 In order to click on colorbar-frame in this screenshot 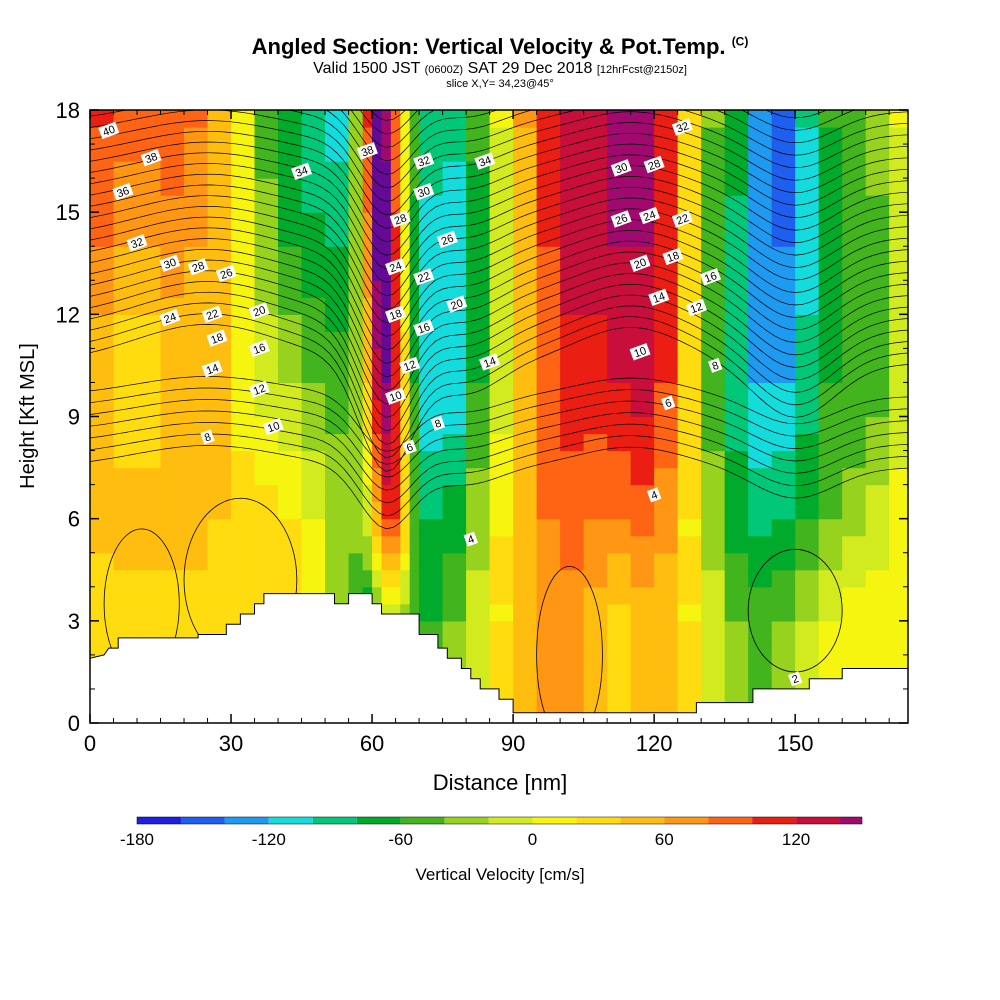, I will do `click(499, 820)`.